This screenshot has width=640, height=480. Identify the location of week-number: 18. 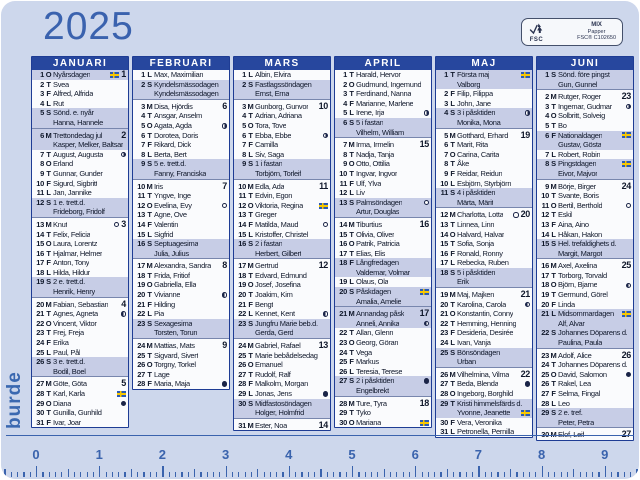
(424, 403).